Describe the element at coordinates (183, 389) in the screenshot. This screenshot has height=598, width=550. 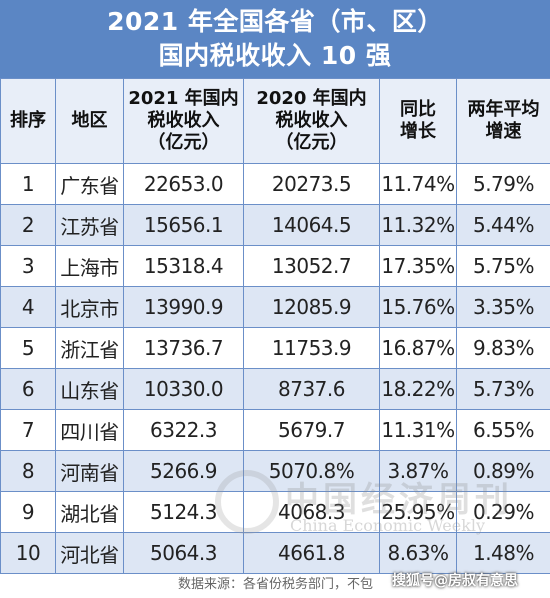
I see `revenue-2021-cell: 10330.0` at that location.